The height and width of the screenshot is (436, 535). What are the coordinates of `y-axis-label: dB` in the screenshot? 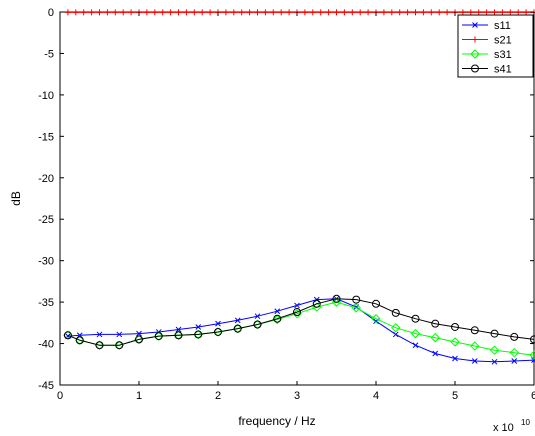 It's located at (16, 198).